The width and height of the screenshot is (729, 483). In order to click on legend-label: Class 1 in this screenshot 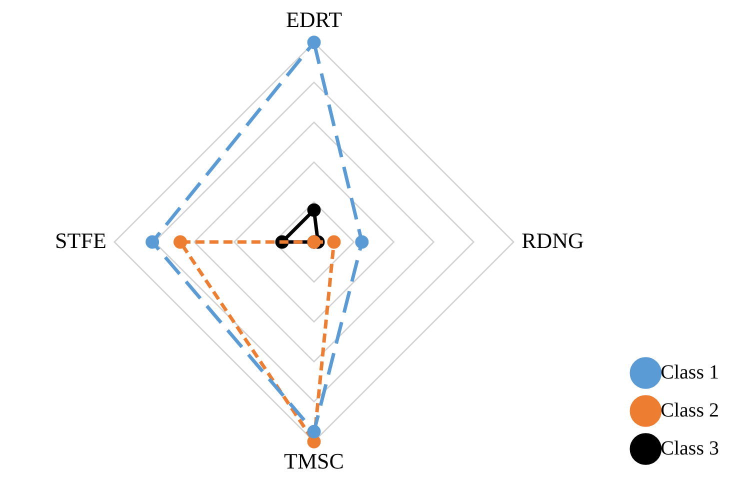, I will do `click(690, 372)`.